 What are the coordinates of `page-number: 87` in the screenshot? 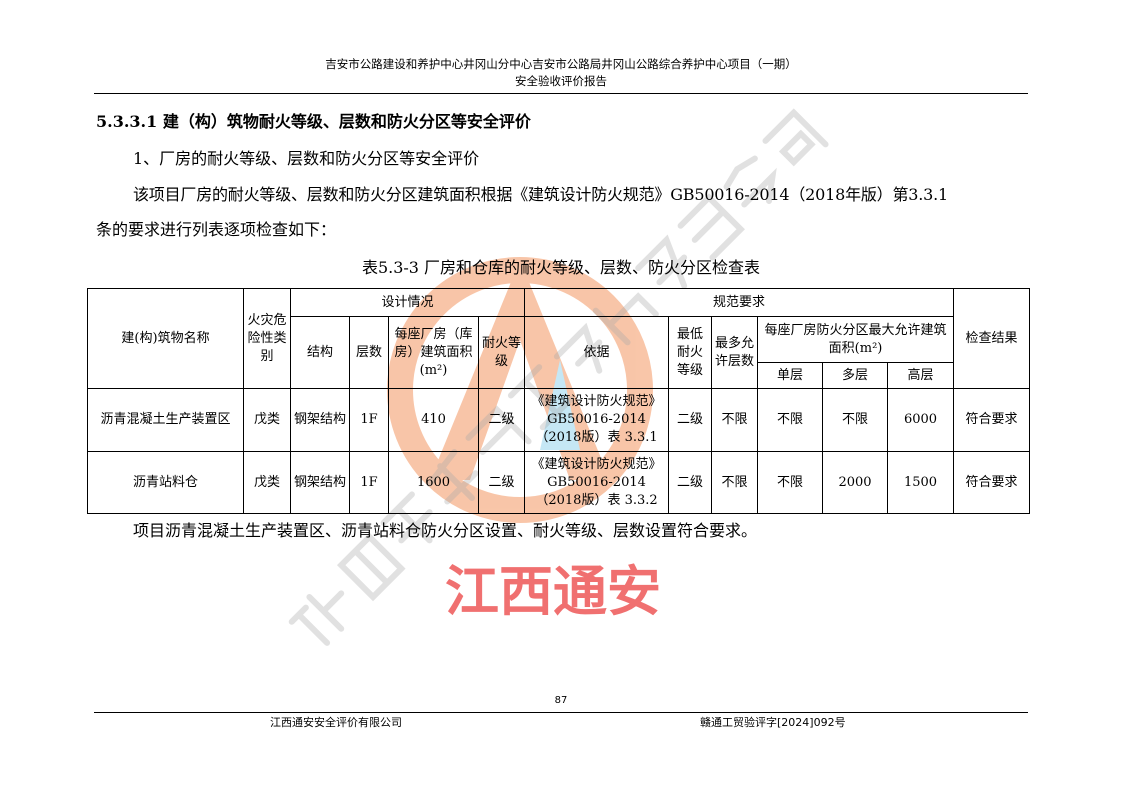 It's located at (561, 700).